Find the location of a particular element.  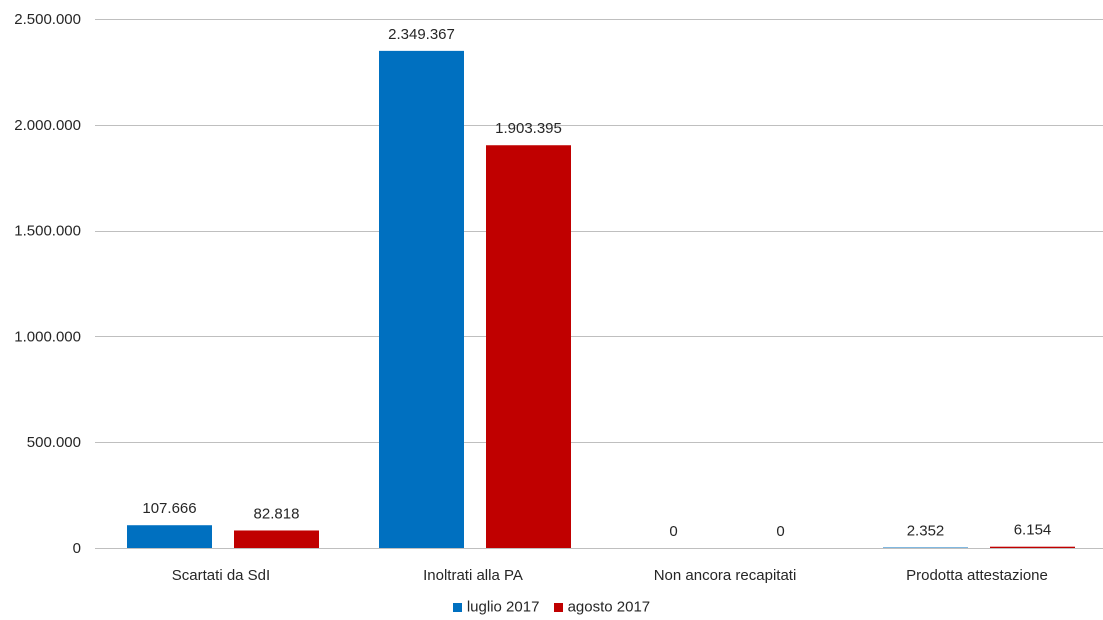

legend-label-series-2: agosto 2017 is located at coordinates (609, 607).